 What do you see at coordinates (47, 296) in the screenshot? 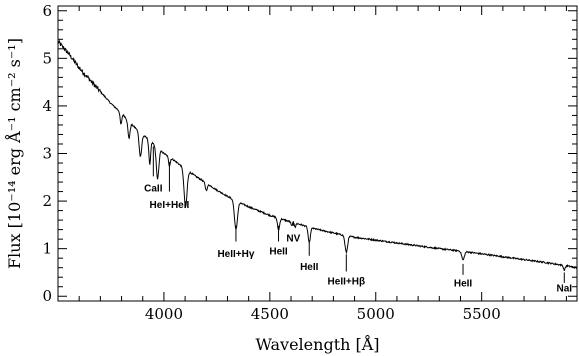
I see `y-tick-label: 0` at bounding box center [47, 296].